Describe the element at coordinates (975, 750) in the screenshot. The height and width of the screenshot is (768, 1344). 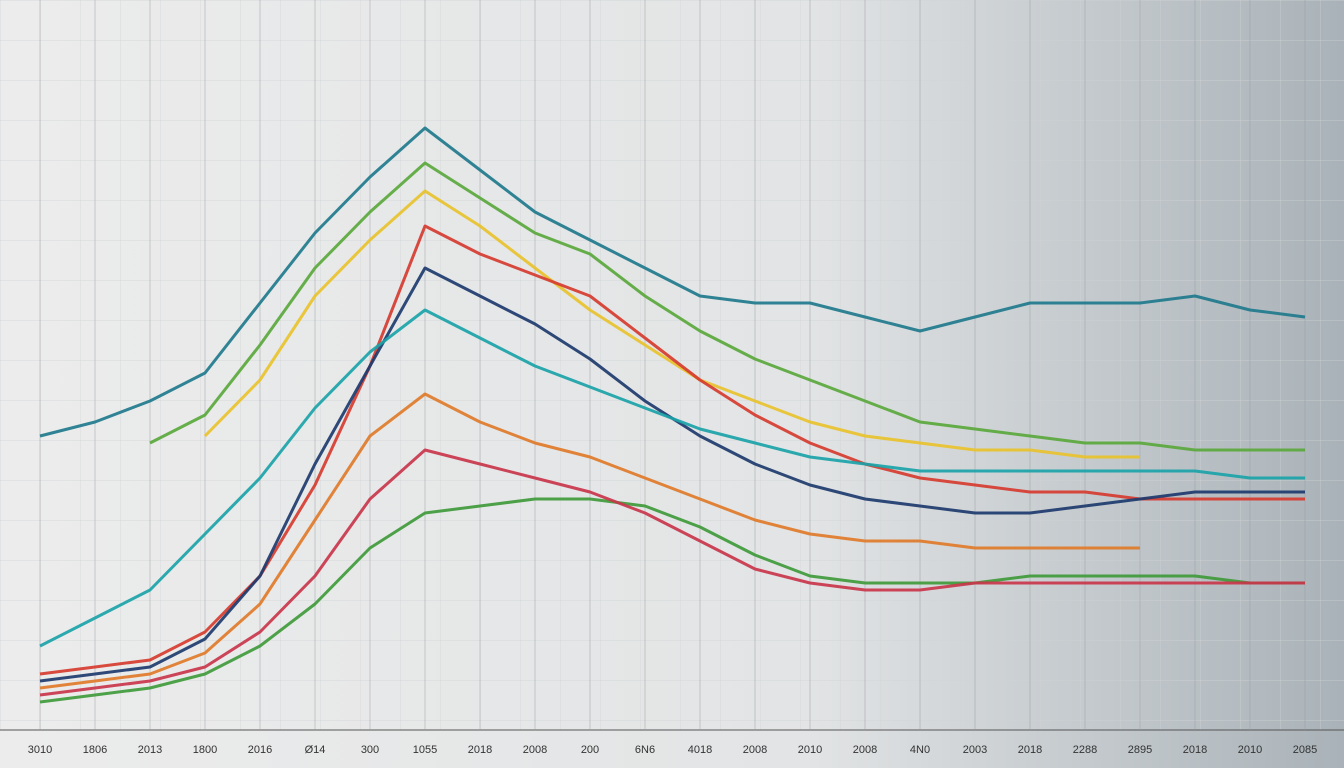
I see `x-tick-label: 2003` at that location.